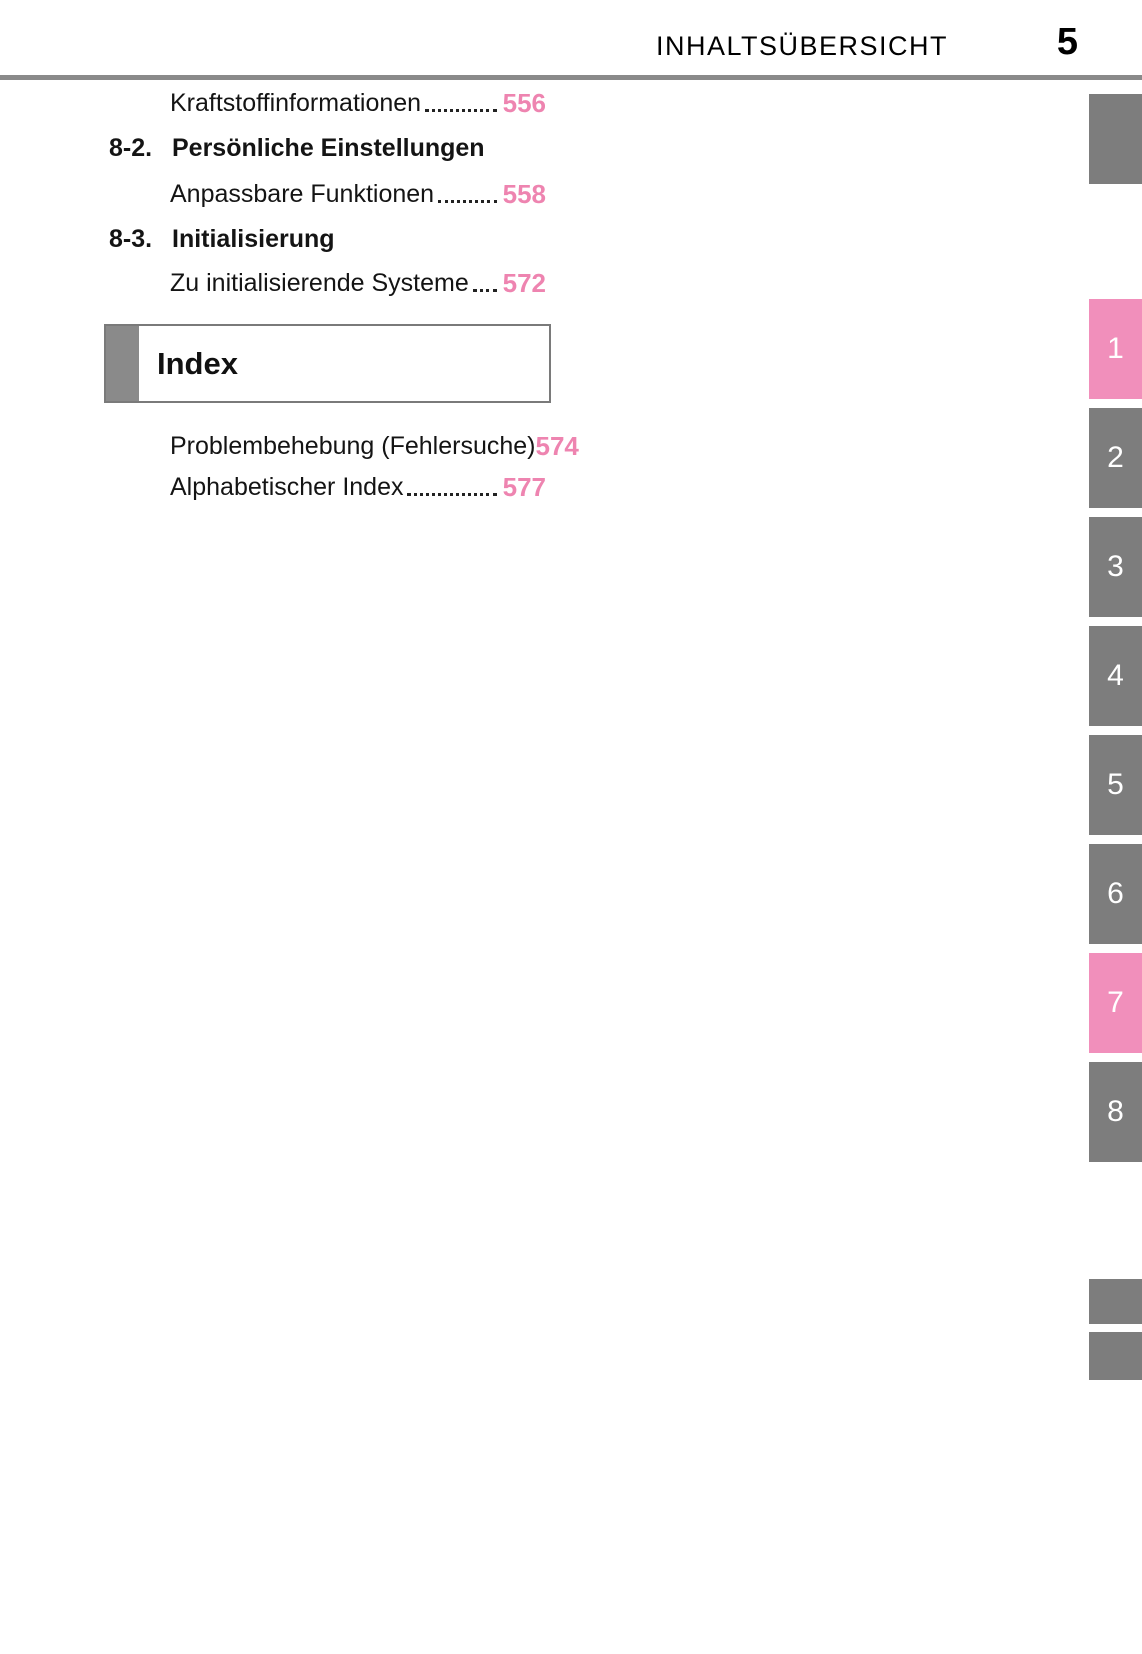 The image size is (1142, 1654). I want to click on toc-entry: Kraftstoffinformationen 556, so click(327, 103).